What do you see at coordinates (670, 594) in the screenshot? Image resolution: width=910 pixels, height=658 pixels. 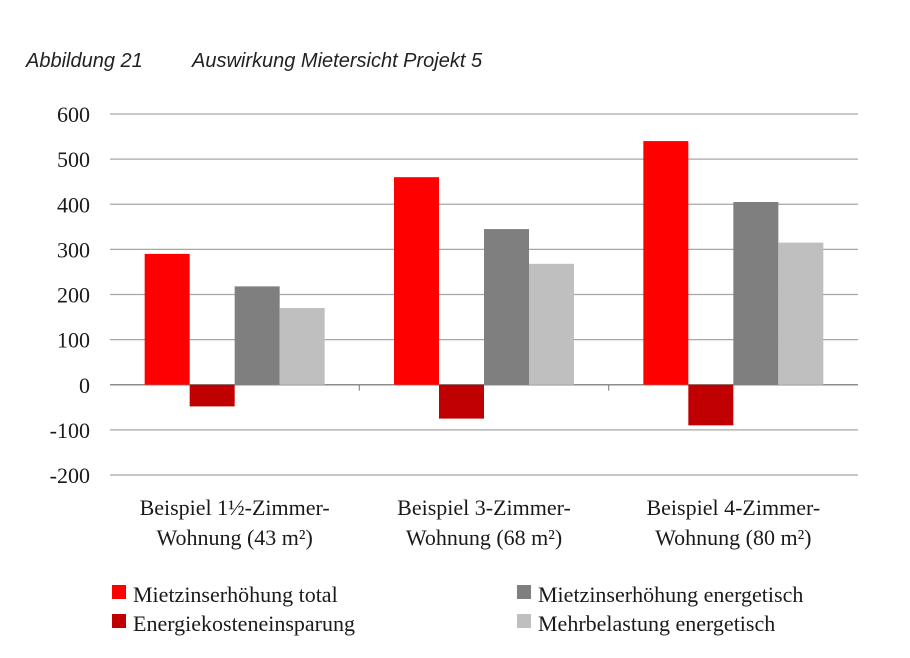 I see `legend-label: Mietzinserhöhung energetisch` at bounding box center [670, 594].